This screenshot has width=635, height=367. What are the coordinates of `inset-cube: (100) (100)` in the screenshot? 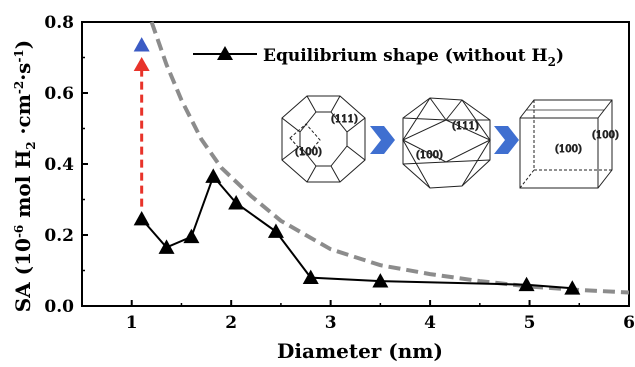 It's located at (569, 144).